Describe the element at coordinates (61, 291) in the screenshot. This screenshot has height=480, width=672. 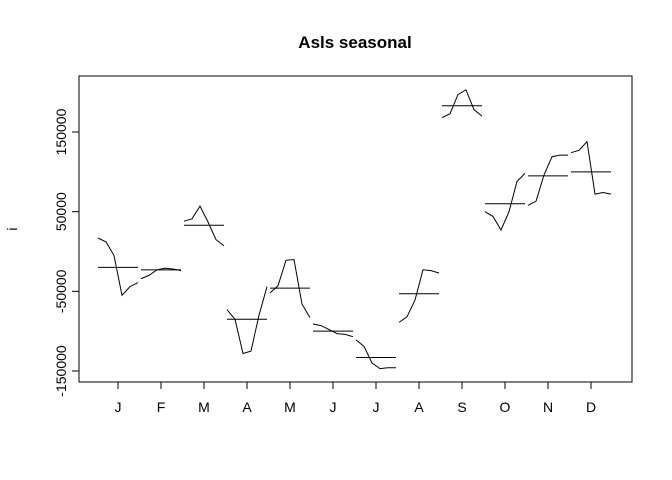
I see `y-tick-label: -50000` at that location.